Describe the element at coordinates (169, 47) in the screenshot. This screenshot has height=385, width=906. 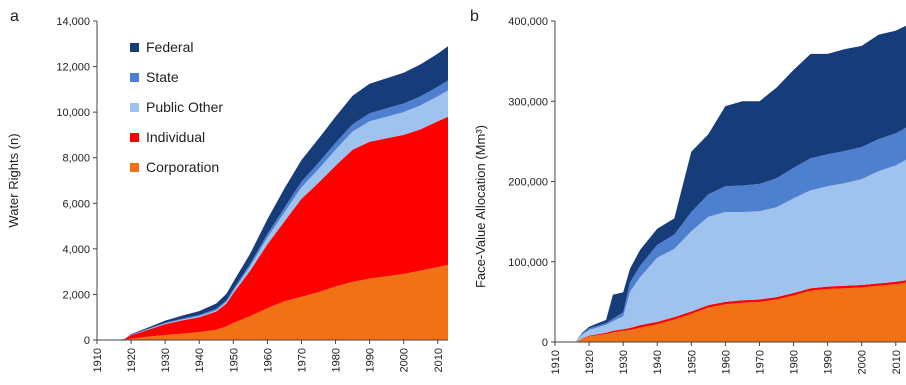
I see `legend-label: Federal` at that location.